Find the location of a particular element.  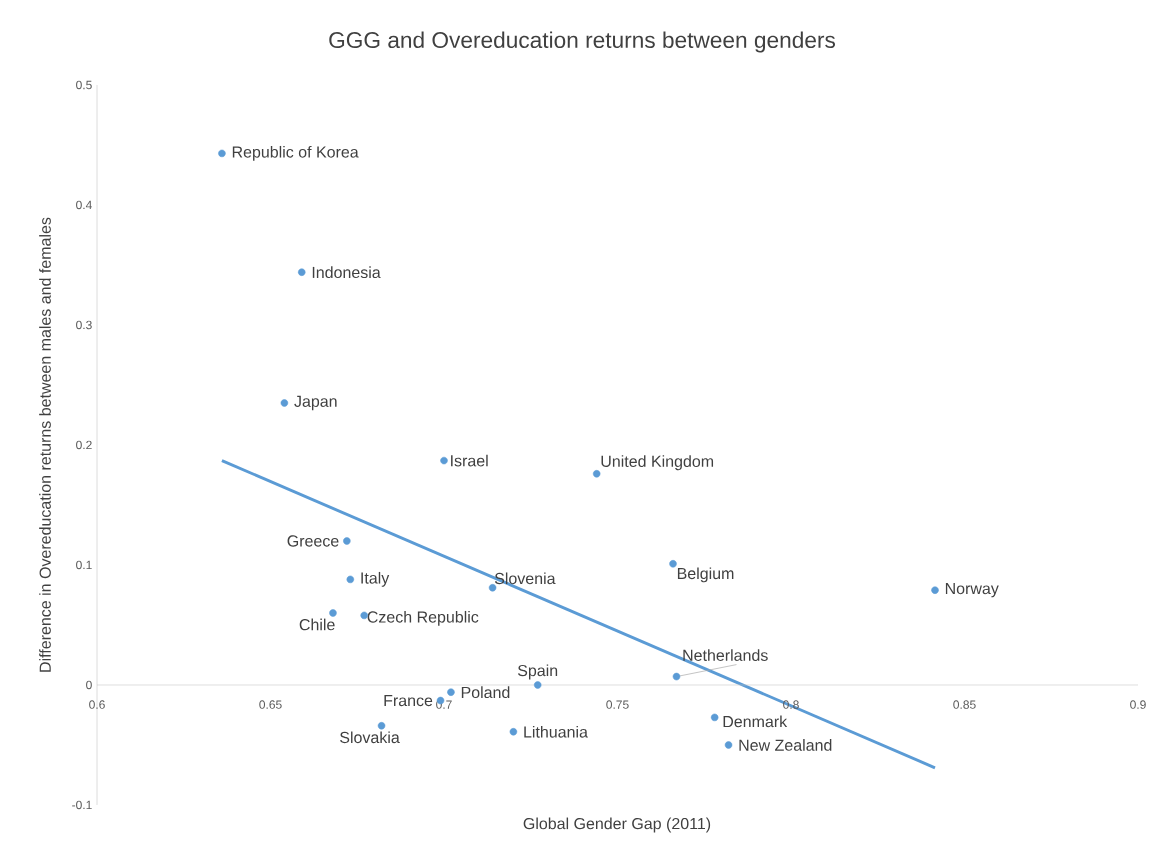

x-tick-label: 0.75 is located at coordinates (617, 704).